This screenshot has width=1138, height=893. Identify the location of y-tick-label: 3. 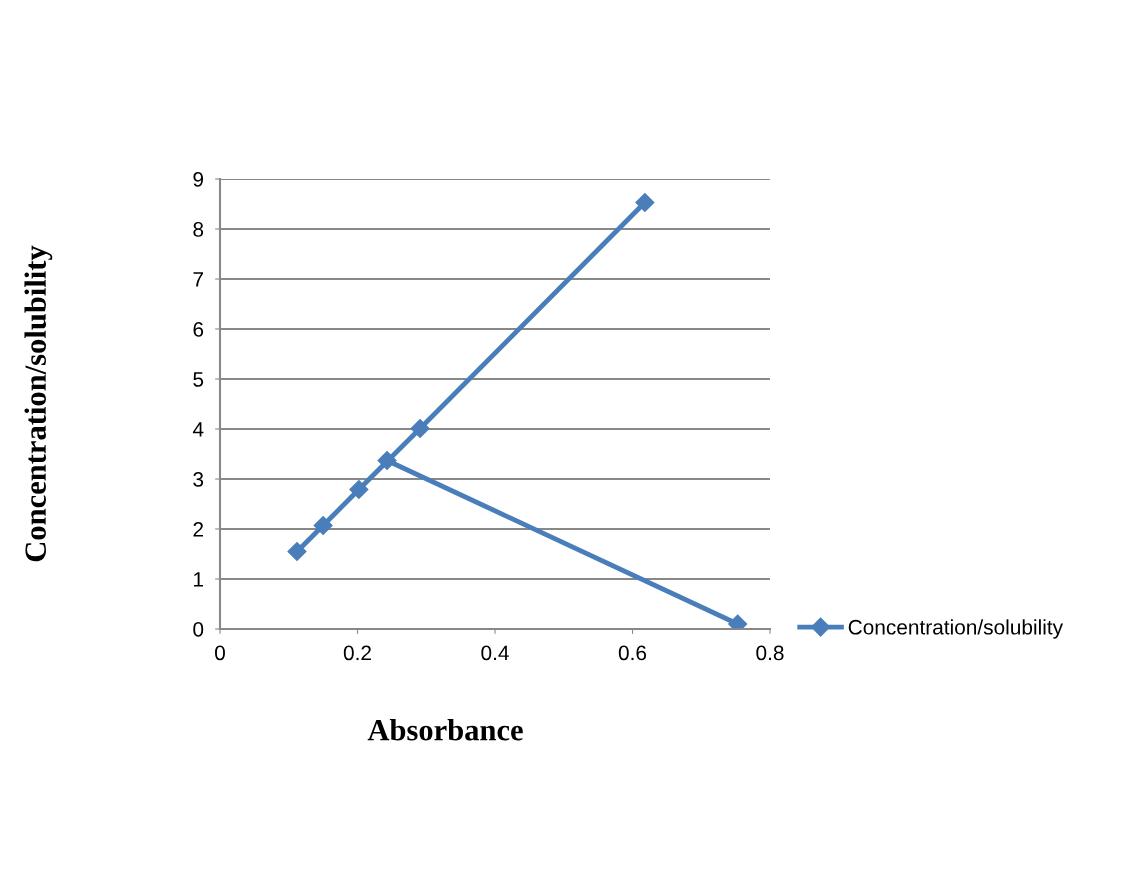
(198, 479).